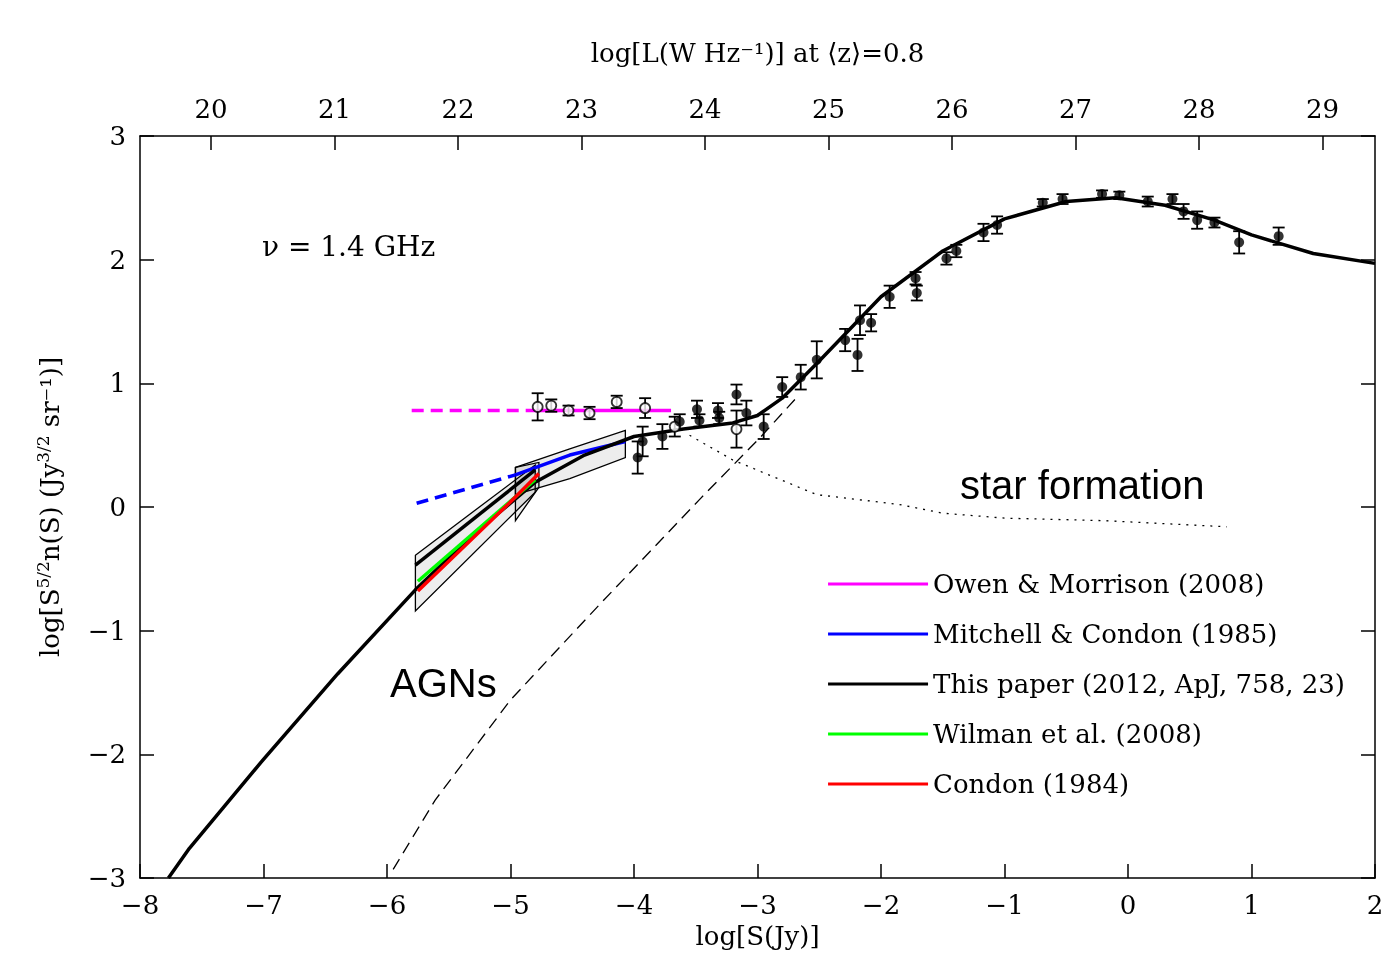 This screenshot has height=977, width=1390. What do you see at coordinates (952, 109) in the screenshot?
I see `x2-tick-label: 26` at bounding box center [952, 109].